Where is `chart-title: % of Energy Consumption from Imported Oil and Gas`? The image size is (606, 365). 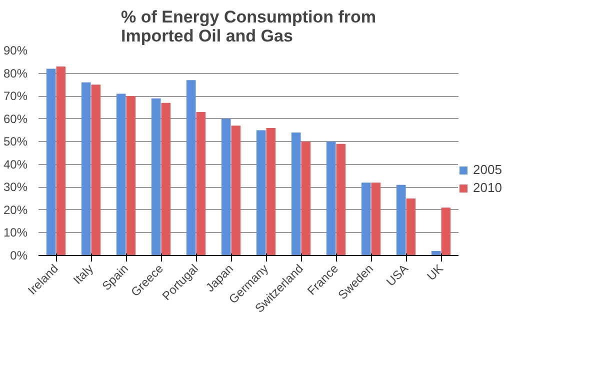 chart-title: % of Energy Consumption from Imported Oil and Gas is located at coordinates (248, 27).